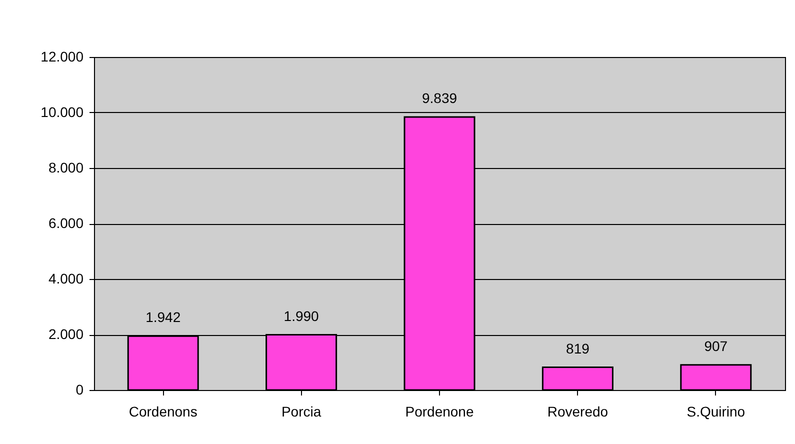  Describe the element at coordinates (302, 316) in the screenshot. I see `data-label: 1.990` at that location.